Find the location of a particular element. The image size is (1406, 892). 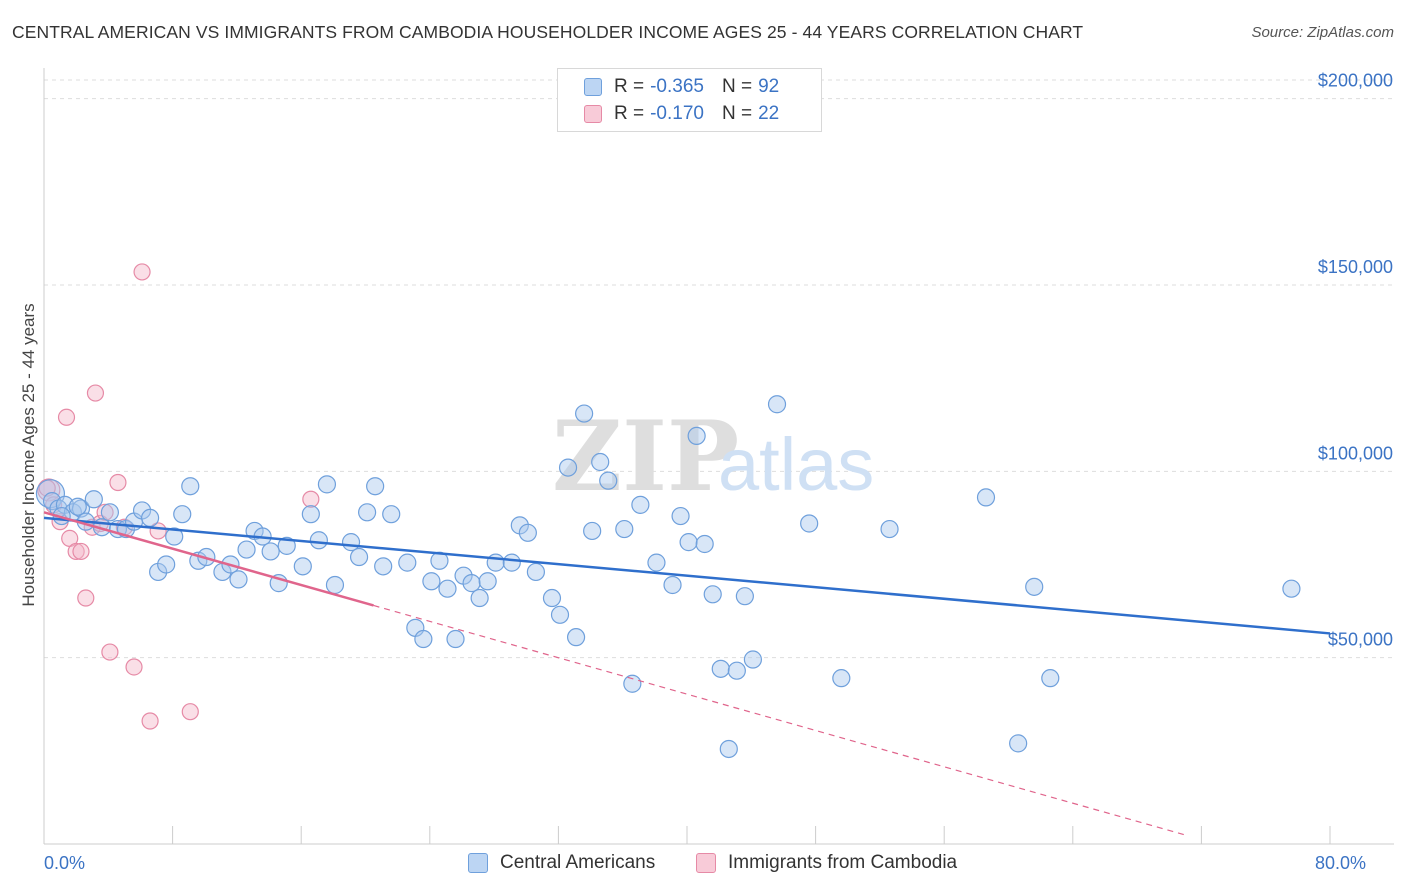

legend-row-central-americans: R = -0.365 N = 92 is located at coordinates (681, 87).